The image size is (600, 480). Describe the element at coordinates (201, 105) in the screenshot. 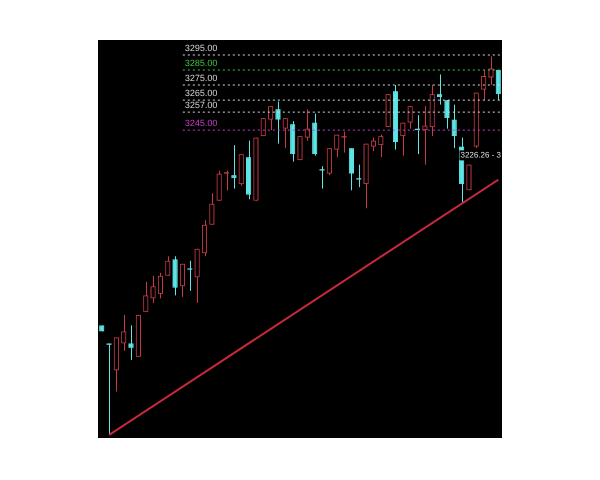

I see `ref-line-label: 3257.00` at that location.